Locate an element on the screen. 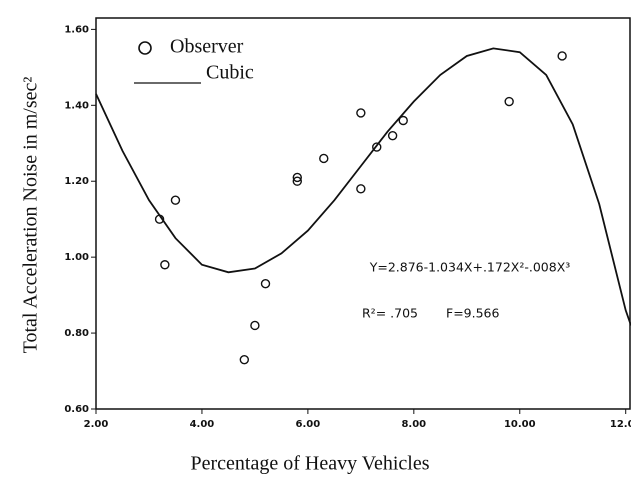 This screenshot has height=479, width=631. y-tick-label: 0.60 is located at coordinates (76, 409).